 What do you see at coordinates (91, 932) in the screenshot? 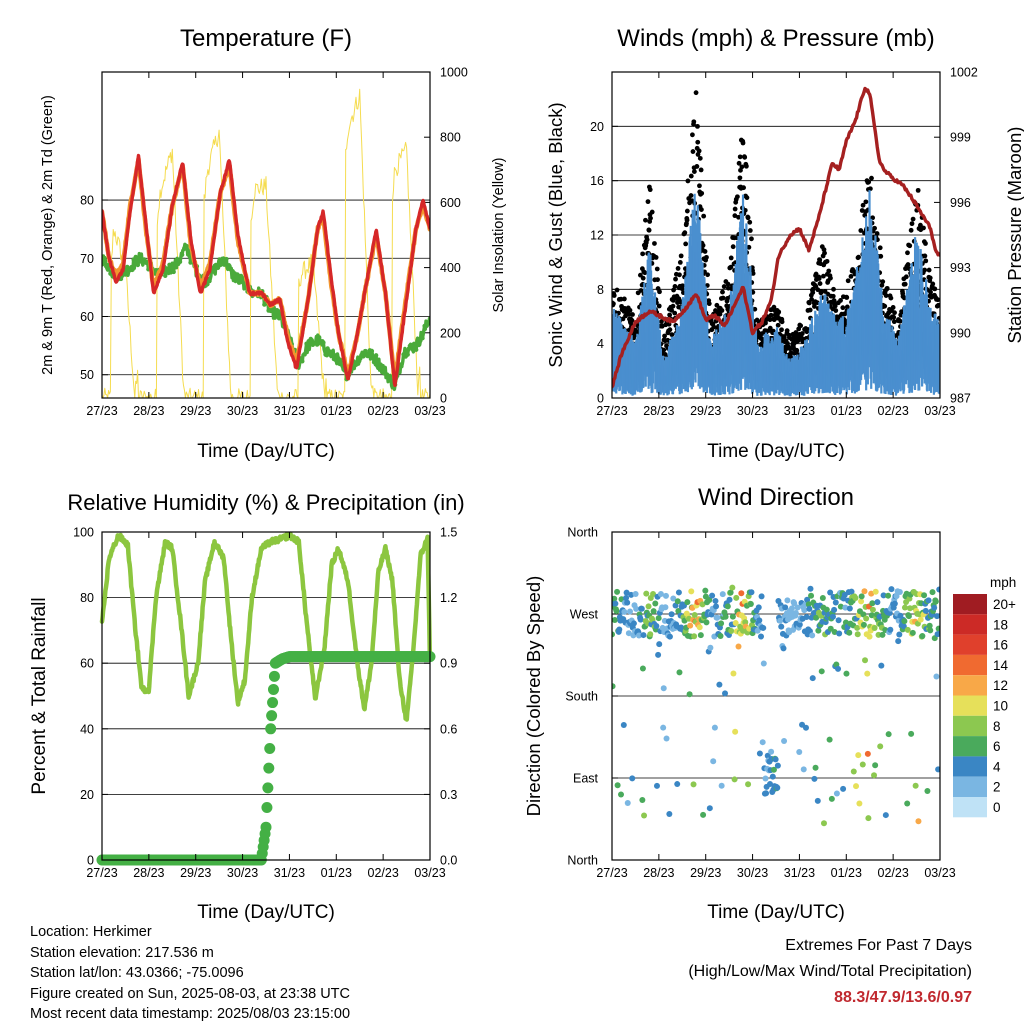
I see `station-location: Location: Herkimer` at bounding box center [91, 932].